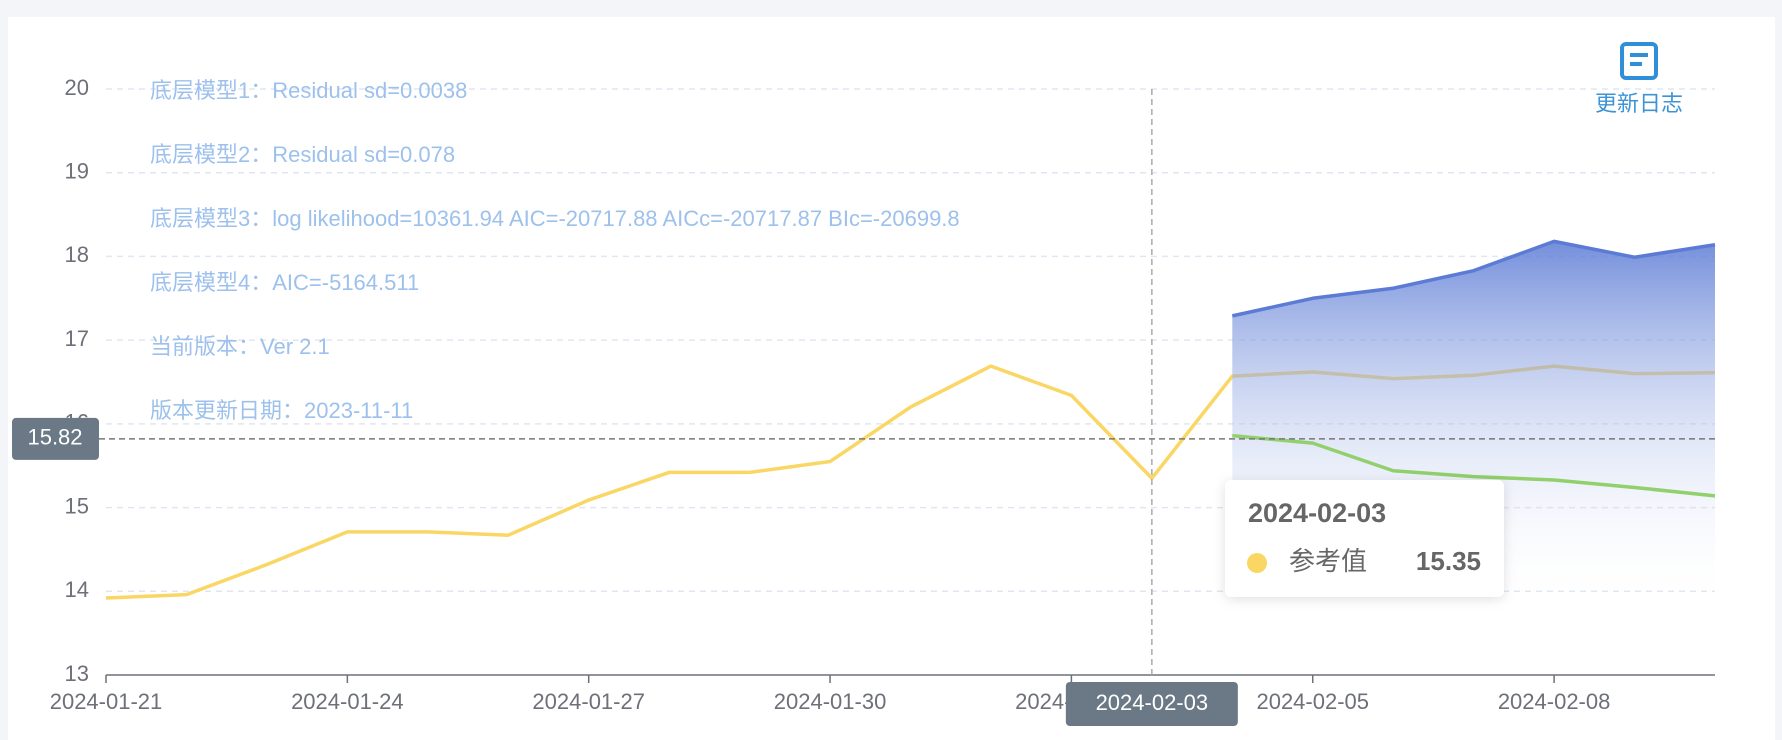 Image resolution: width=1782 pixels, height=740 pixels. I want to click on y-tick-label: 18, so click(77, 254).